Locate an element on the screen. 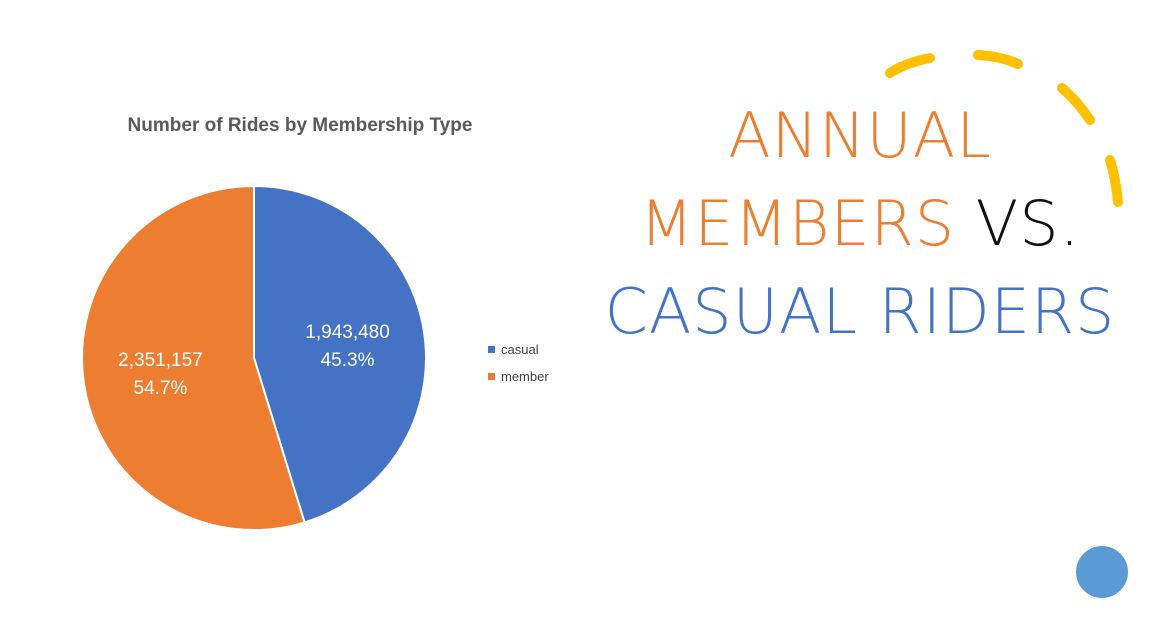  heading-annual: ANNUAL is located at coordinates (860, 135).